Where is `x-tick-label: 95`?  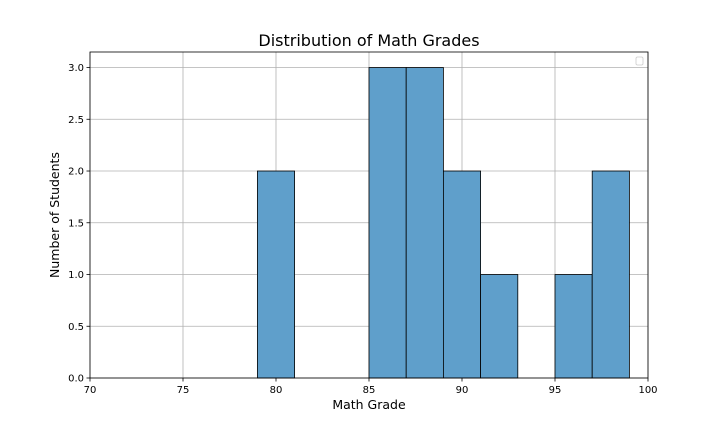
x-tick-label: 95 is located at coordinates (555, 390).